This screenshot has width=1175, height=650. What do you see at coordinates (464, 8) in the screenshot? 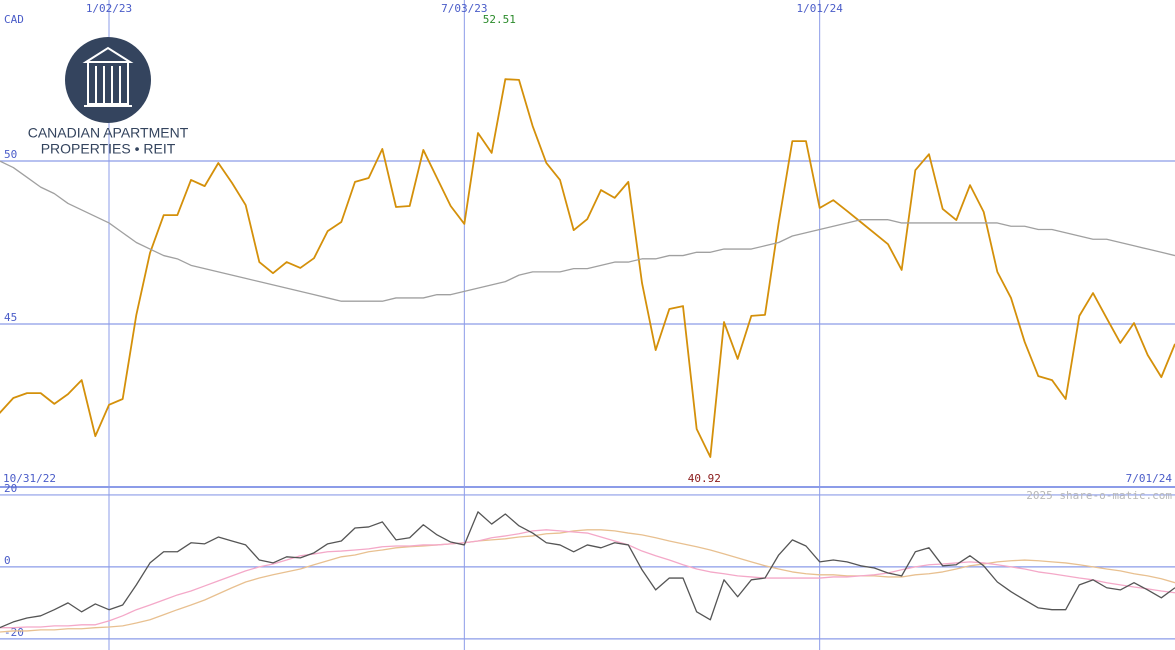
I see `x-tick-label: 7/03/23` at bounding box center [464, 8].